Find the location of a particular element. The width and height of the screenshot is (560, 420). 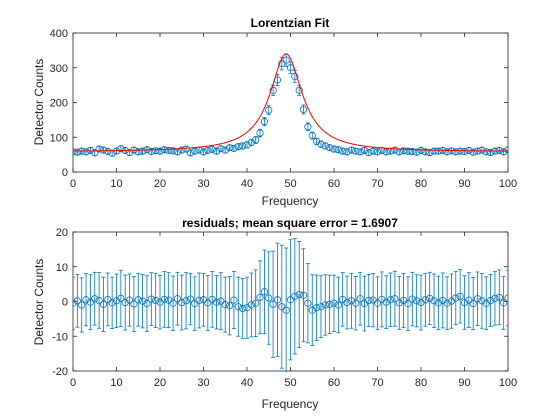

top-xtick-label: 10 is located at coordinates (116, 184).